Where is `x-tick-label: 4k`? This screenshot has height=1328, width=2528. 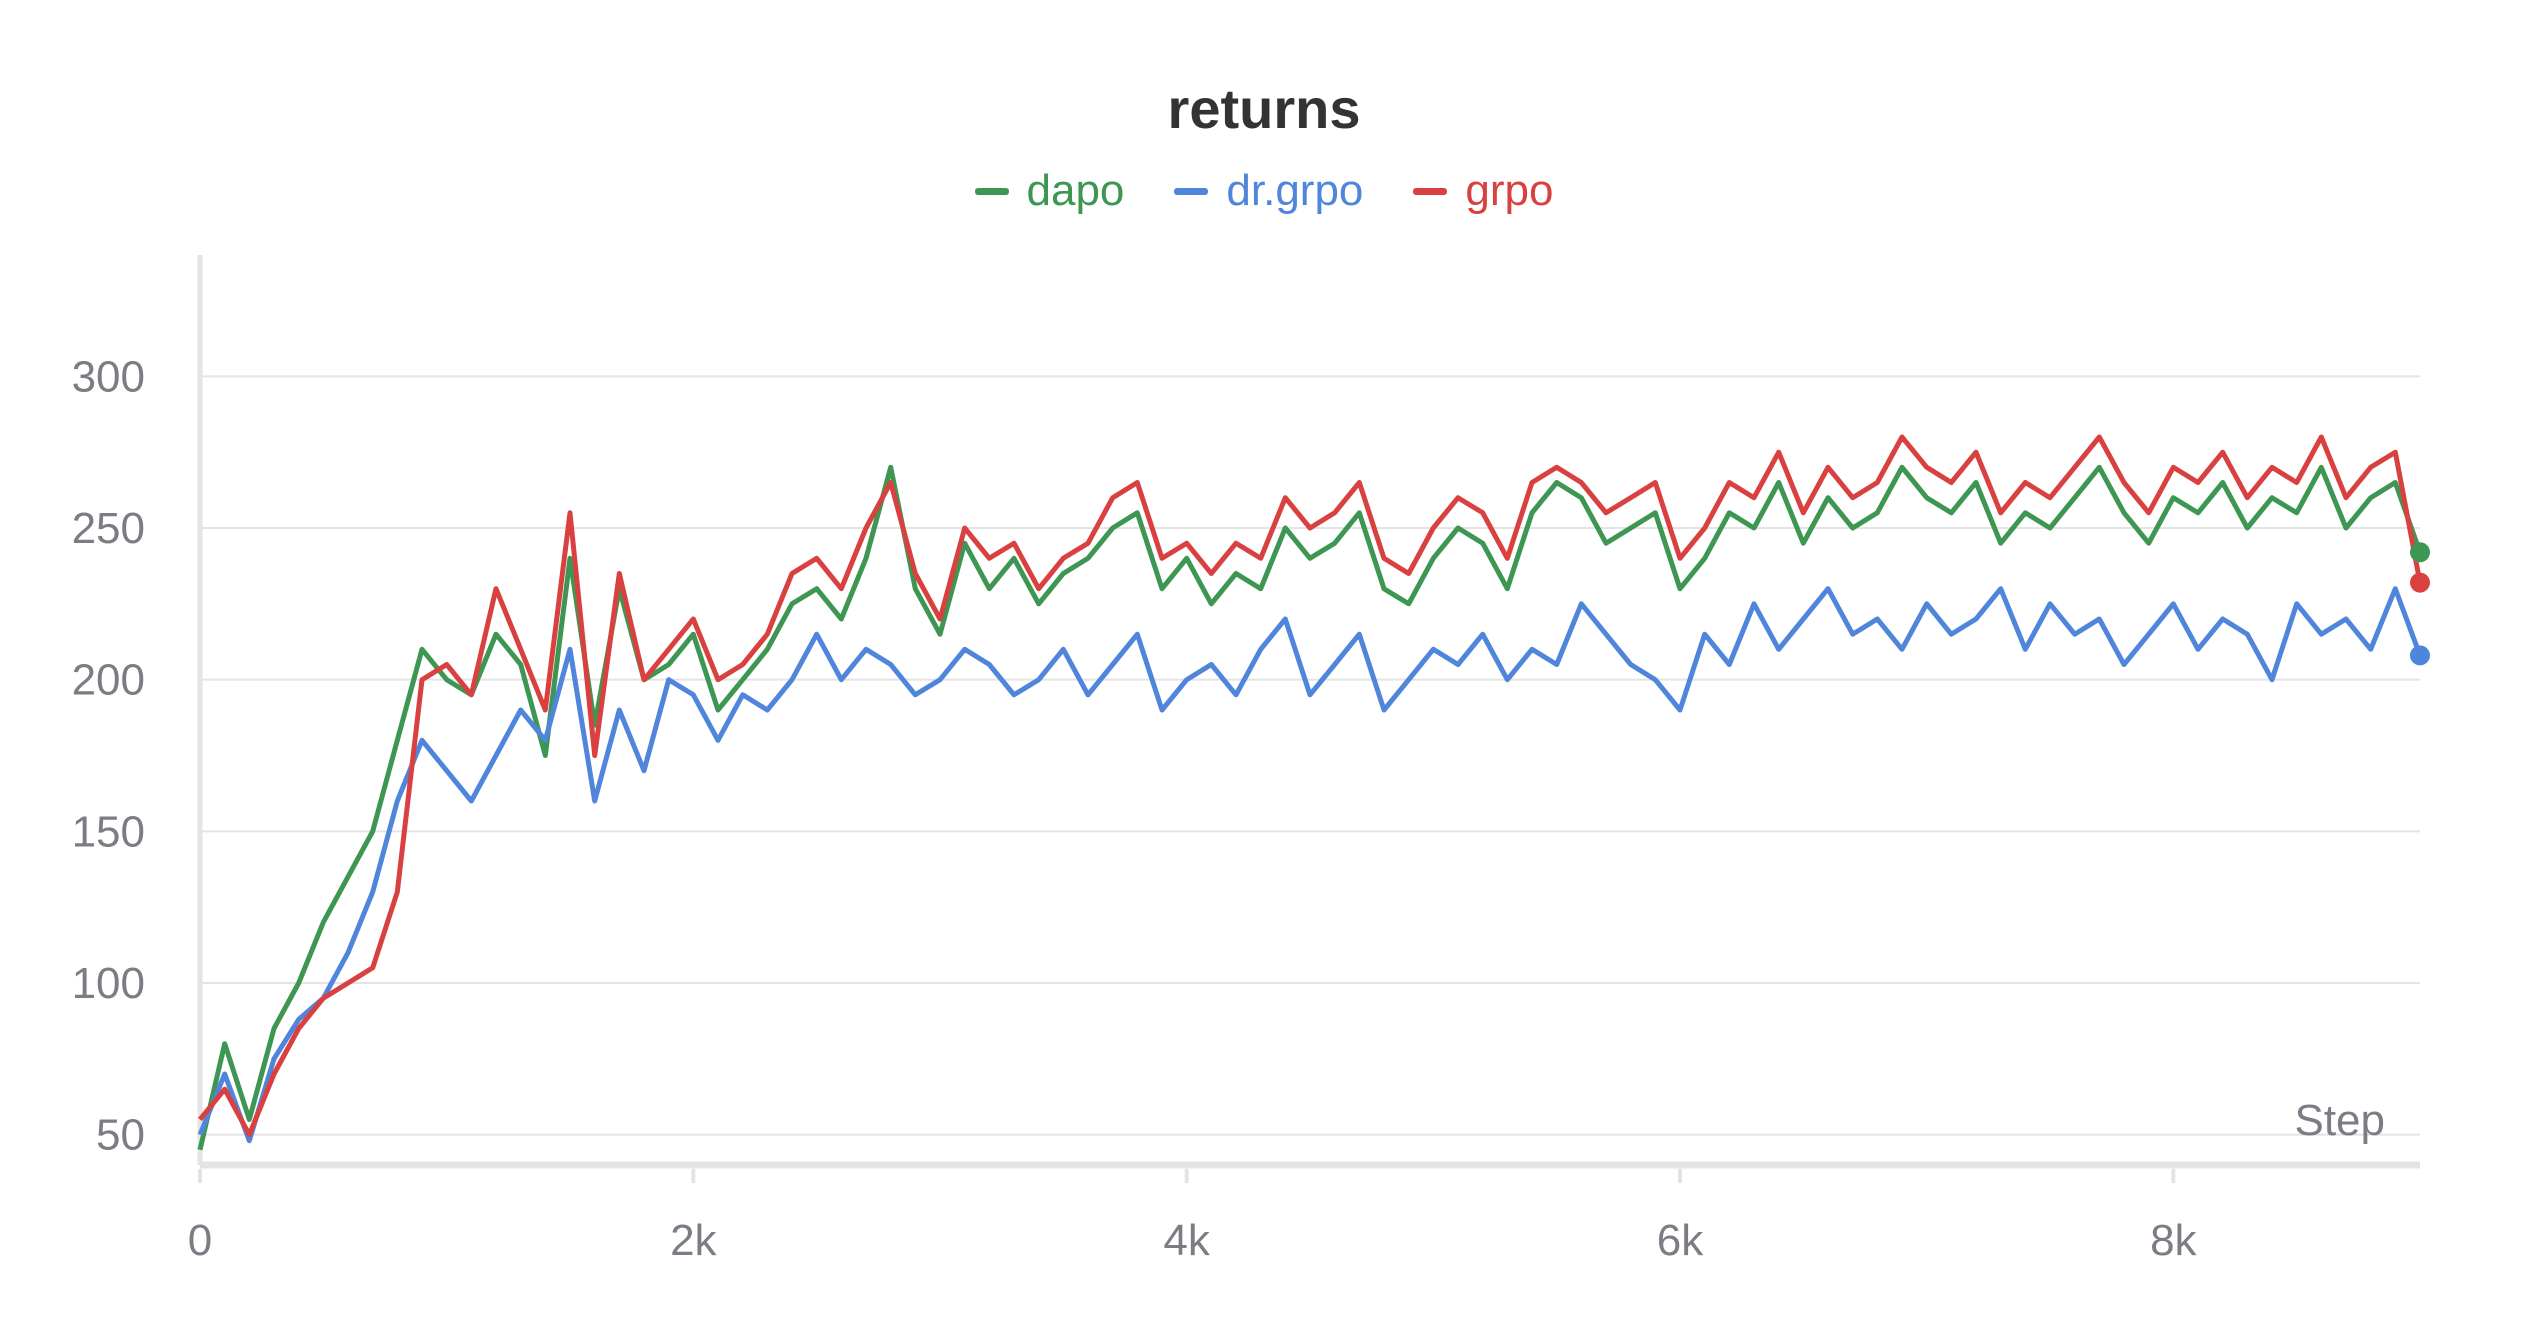
x-tick-label: 4k is located at coordinates (1186, 1240).